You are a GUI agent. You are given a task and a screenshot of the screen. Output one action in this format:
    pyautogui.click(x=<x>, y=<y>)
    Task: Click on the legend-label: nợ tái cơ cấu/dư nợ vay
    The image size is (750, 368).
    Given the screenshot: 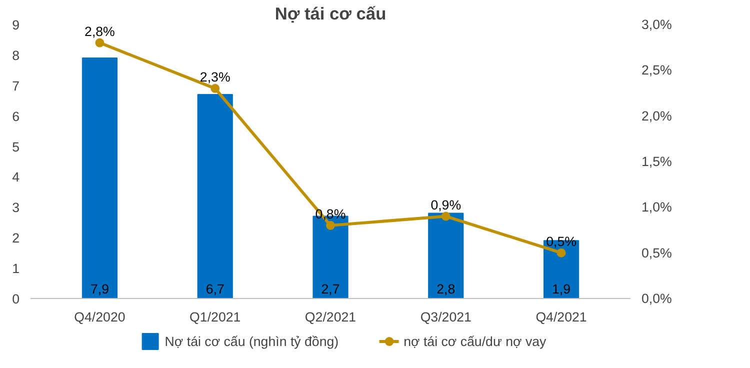 What is the action you would take?
    pyautogui.click(x=475, y=341)
    